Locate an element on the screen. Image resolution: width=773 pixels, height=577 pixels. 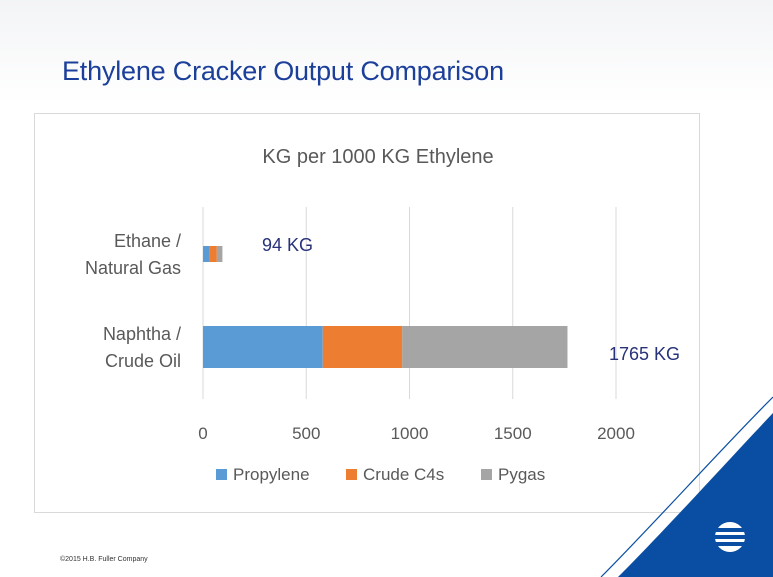
x-tick-label: 1500 is located at coordinates (513, 433).